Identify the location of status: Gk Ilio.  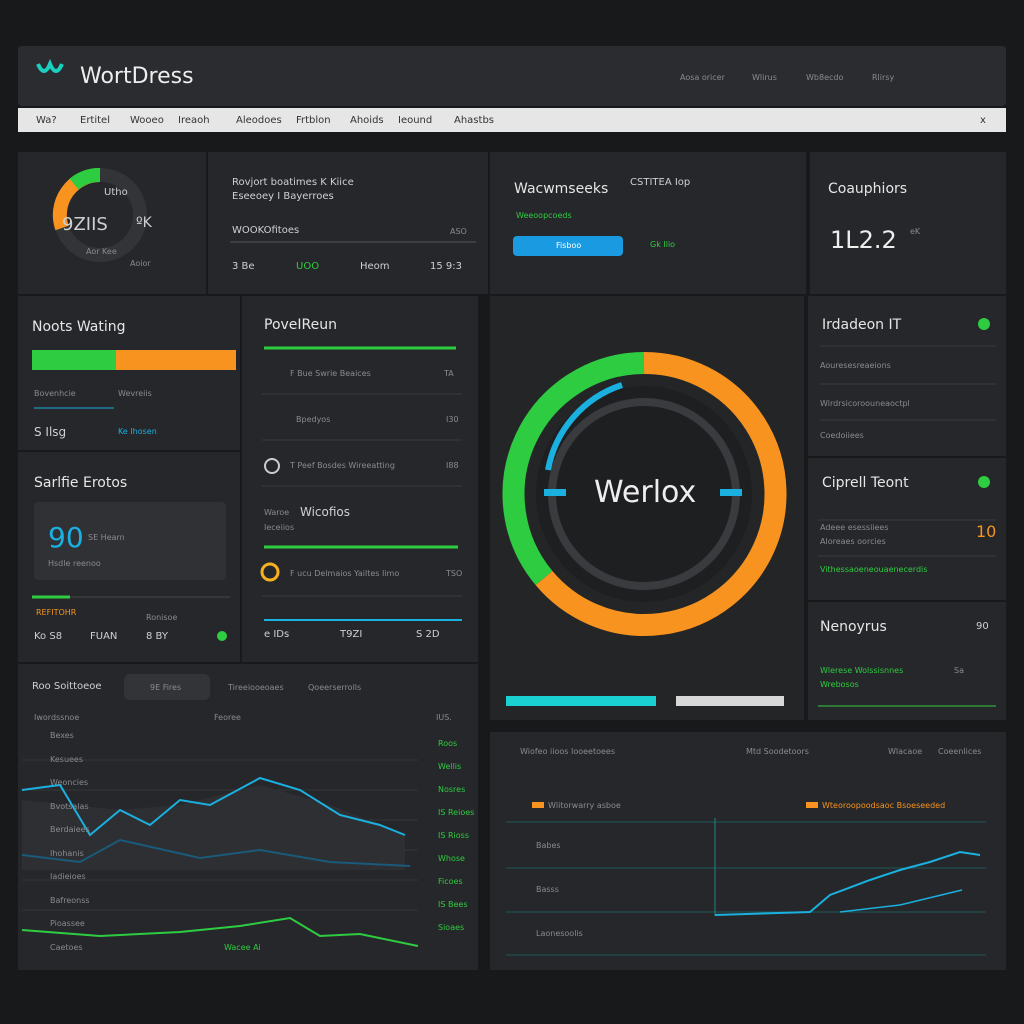
(663, 244).